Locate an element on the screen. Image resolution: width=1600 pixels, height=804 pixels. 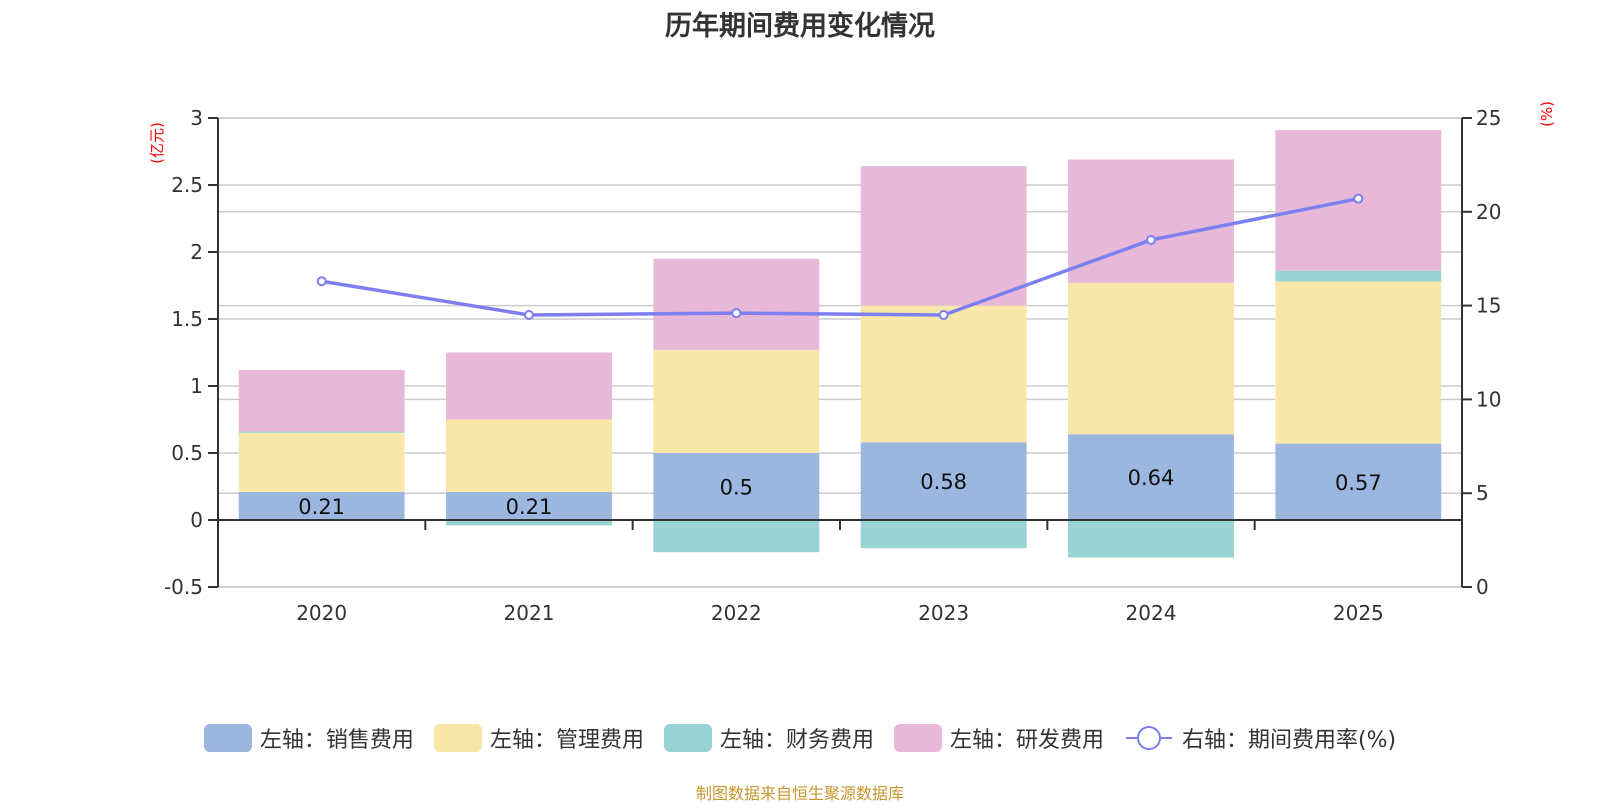
x-axis-tick-label: 2022 is located at coordinates (736, 613).